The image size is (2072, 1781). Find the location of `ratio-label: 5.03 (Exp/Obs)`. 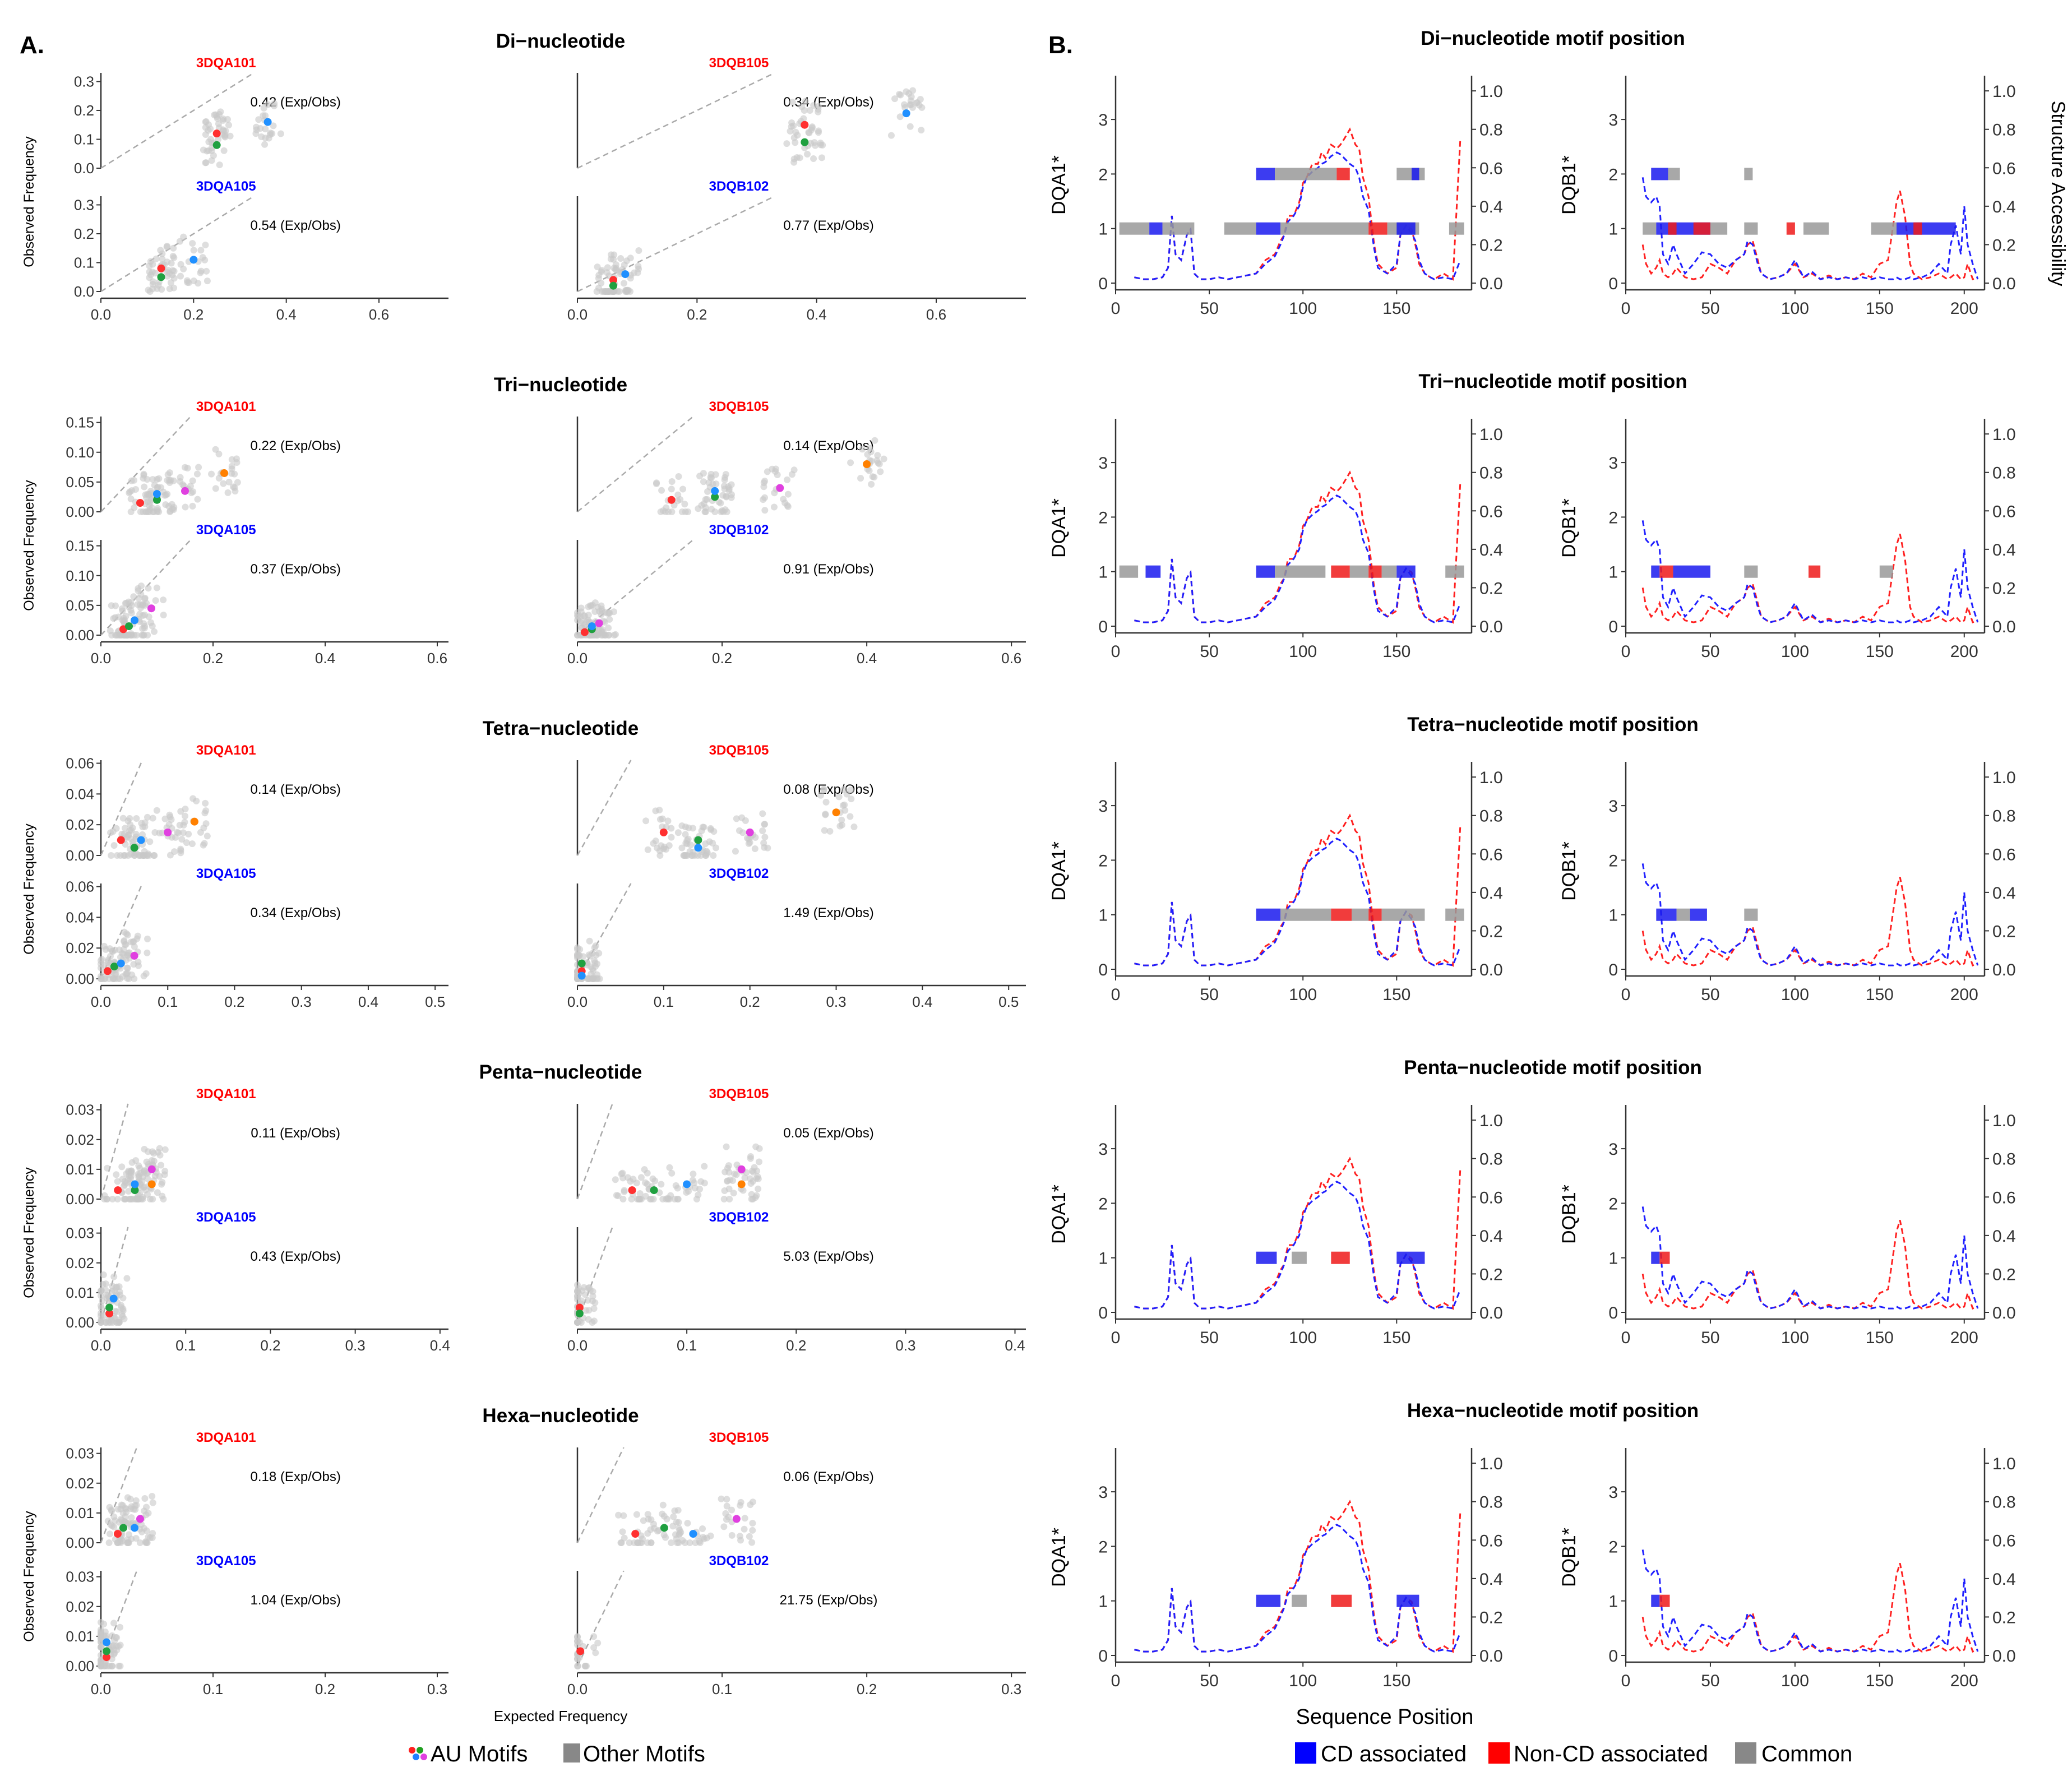

ratio-label: 5.03 (Exp/Obs) is located at coordinates (828, 1256).